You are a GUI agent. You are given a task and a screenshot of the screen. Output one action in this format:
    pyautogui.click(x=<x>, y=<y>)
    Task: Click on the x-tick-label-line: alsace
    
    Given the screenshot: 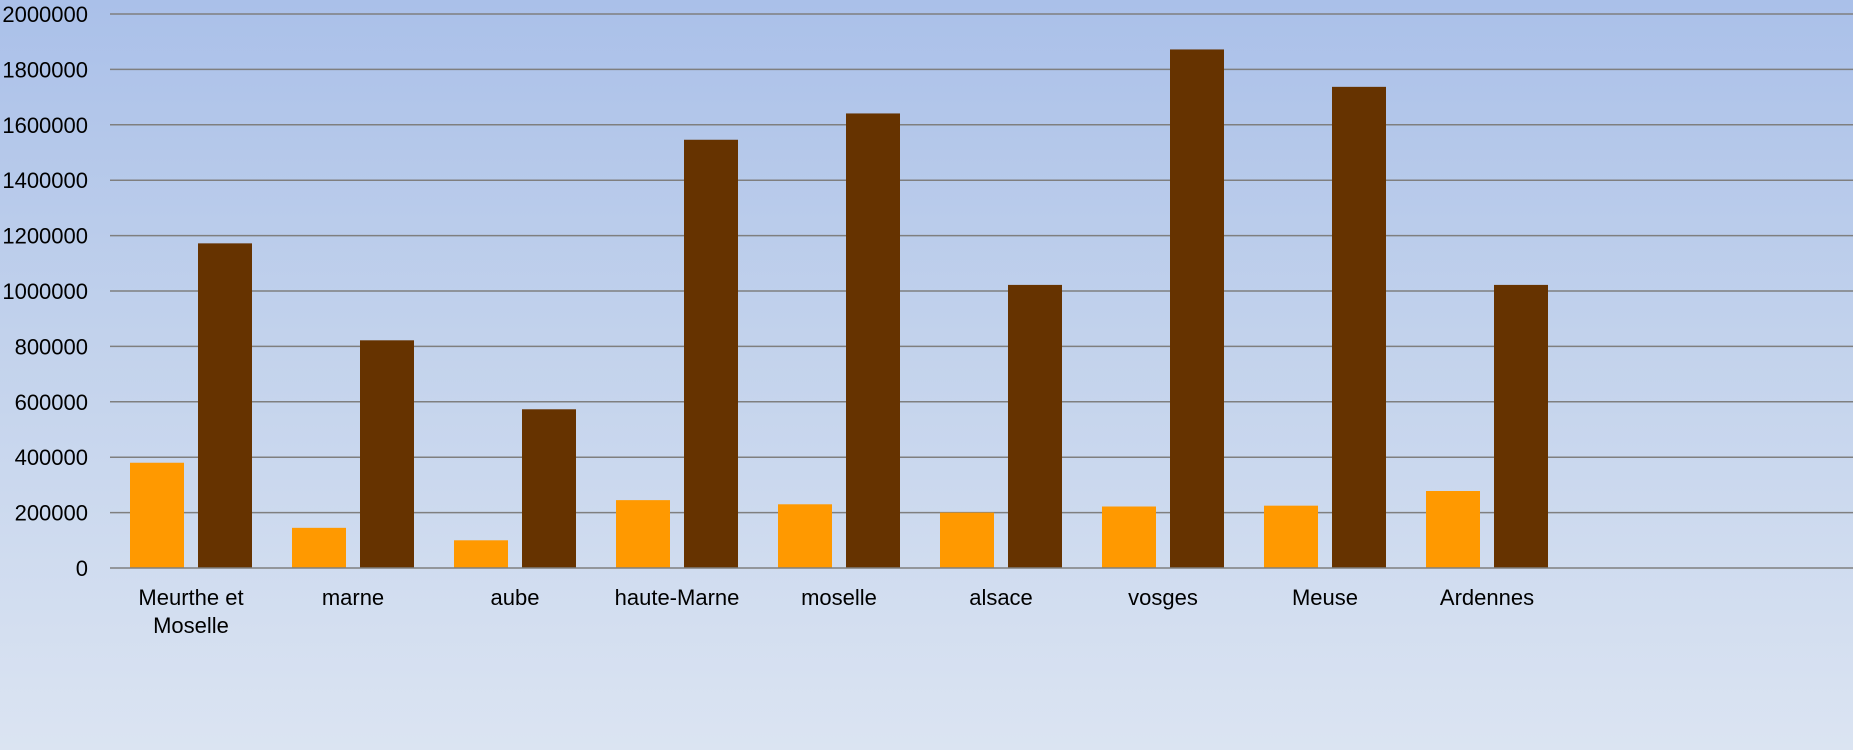 What is the action you would take?
    pyautogui.click(x=1001, y=597)
    